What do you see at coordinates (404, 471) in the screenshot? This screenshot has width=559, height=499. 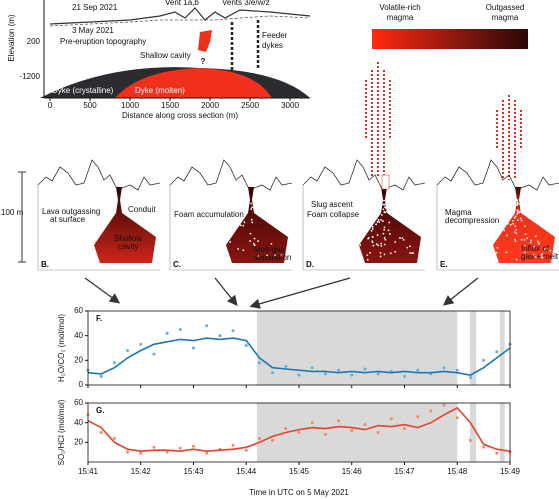 I see `x-tick-label: 15:47` at bounding box center [404, 471].